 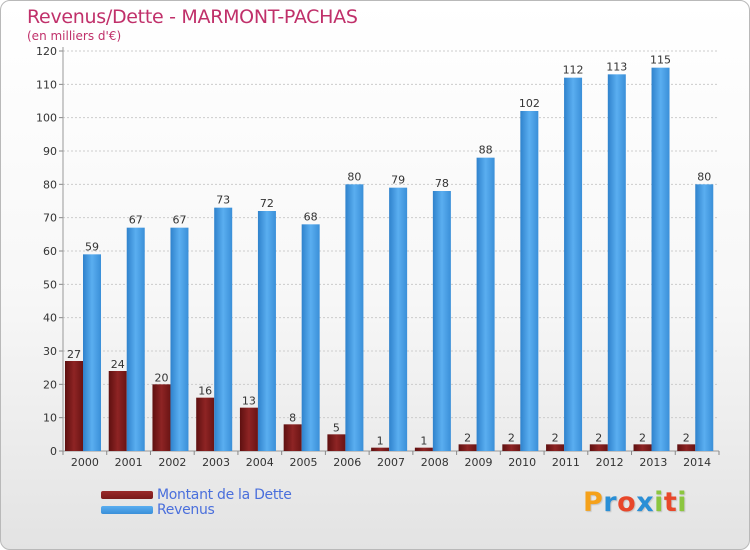 I want to click on x-tick-label: 2014, so click(x=697, y=462).